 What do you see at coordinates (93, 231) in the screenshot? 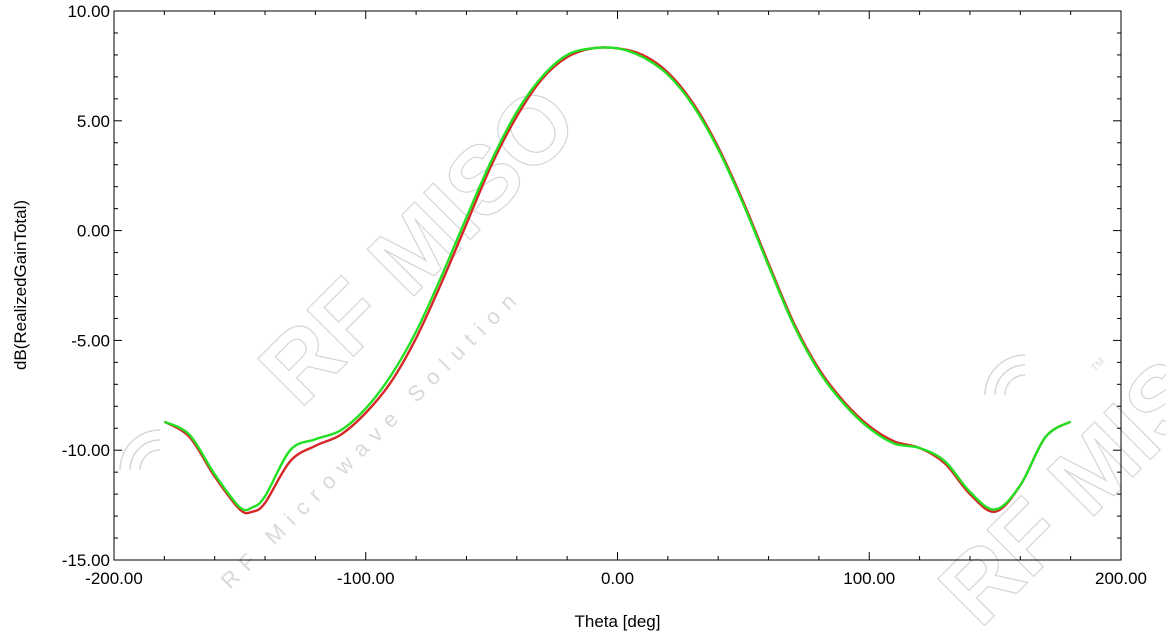
I see `y-tick-label: 0.00` at bounding box center [93, 231].